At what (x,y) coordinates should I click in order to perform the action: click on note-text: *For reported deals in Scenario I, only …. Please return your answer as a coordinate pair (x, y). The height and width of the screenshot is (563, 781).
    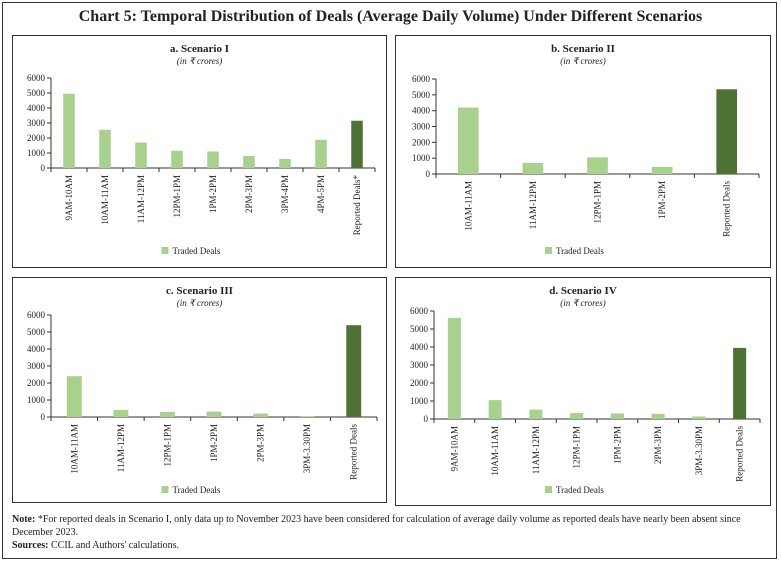
    Looking at the image, I should click on (376, 526).